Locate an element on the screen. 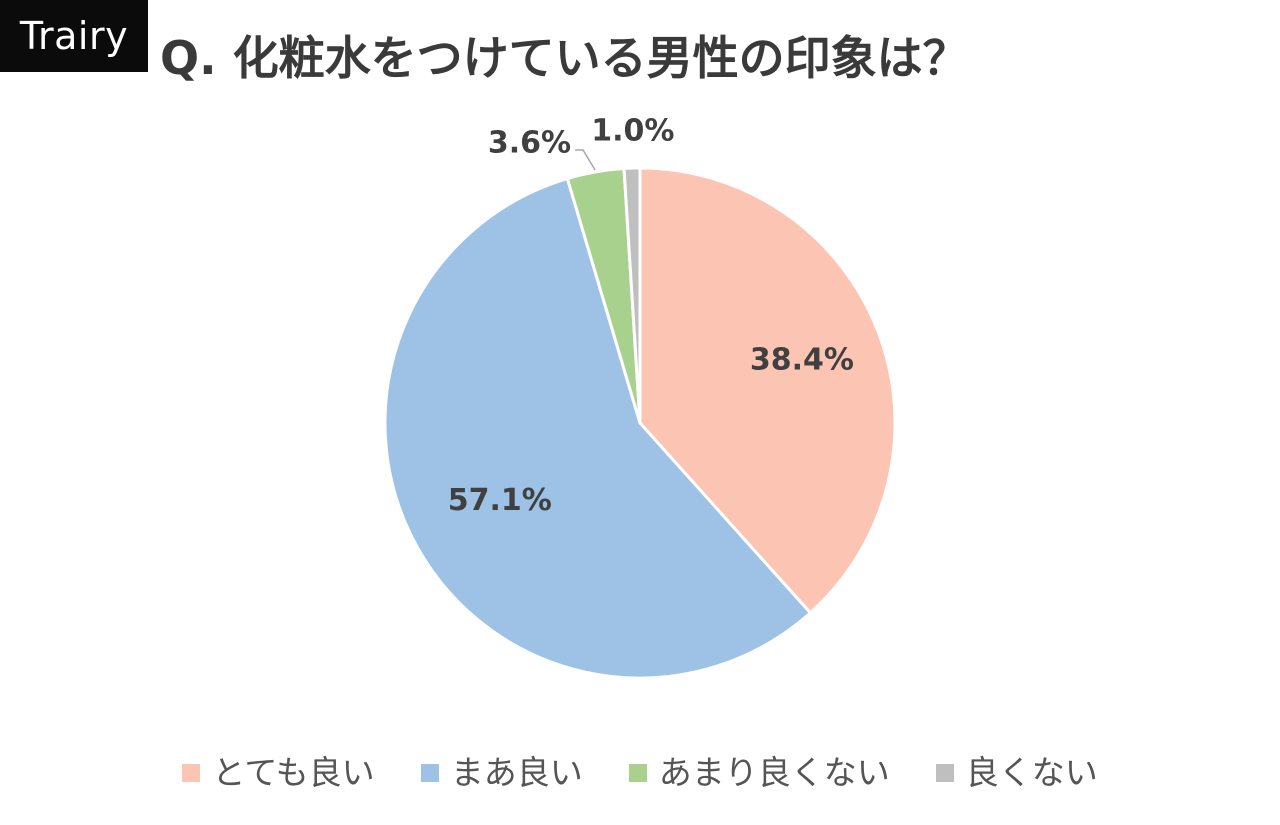 This screenshot has height=825, width=1280. legend-label-yokunai: 良くない is located at coordinates (1031, 772).